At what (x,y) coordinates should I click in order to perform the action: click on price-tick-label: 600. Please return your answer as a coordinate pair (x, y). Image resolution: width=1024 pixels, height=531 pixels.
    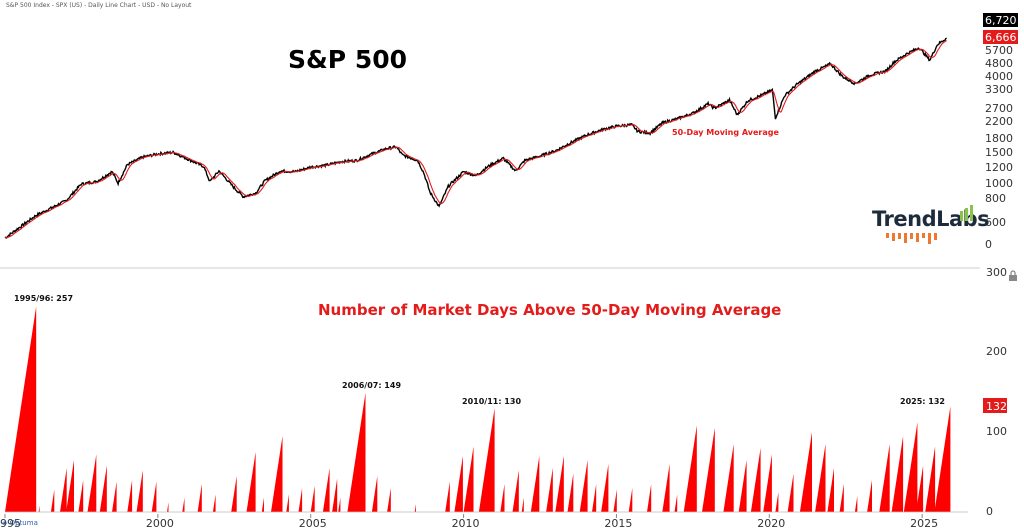
    Looking at the image, I should click on (995, 222).